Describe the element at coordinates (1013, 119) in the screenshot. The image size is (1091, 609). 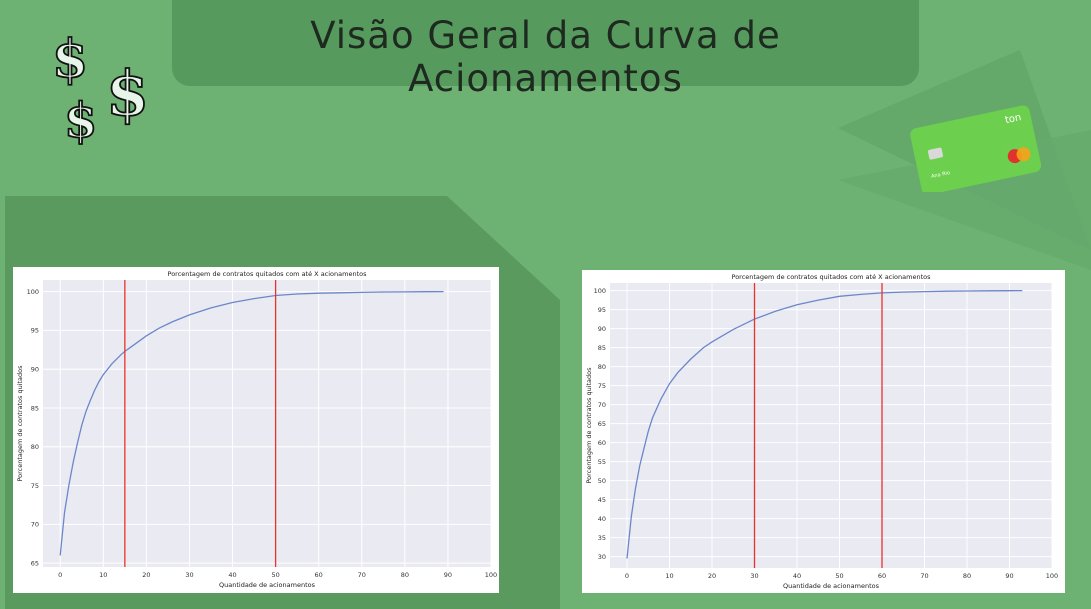
I see `card-brand: ton` at that location.